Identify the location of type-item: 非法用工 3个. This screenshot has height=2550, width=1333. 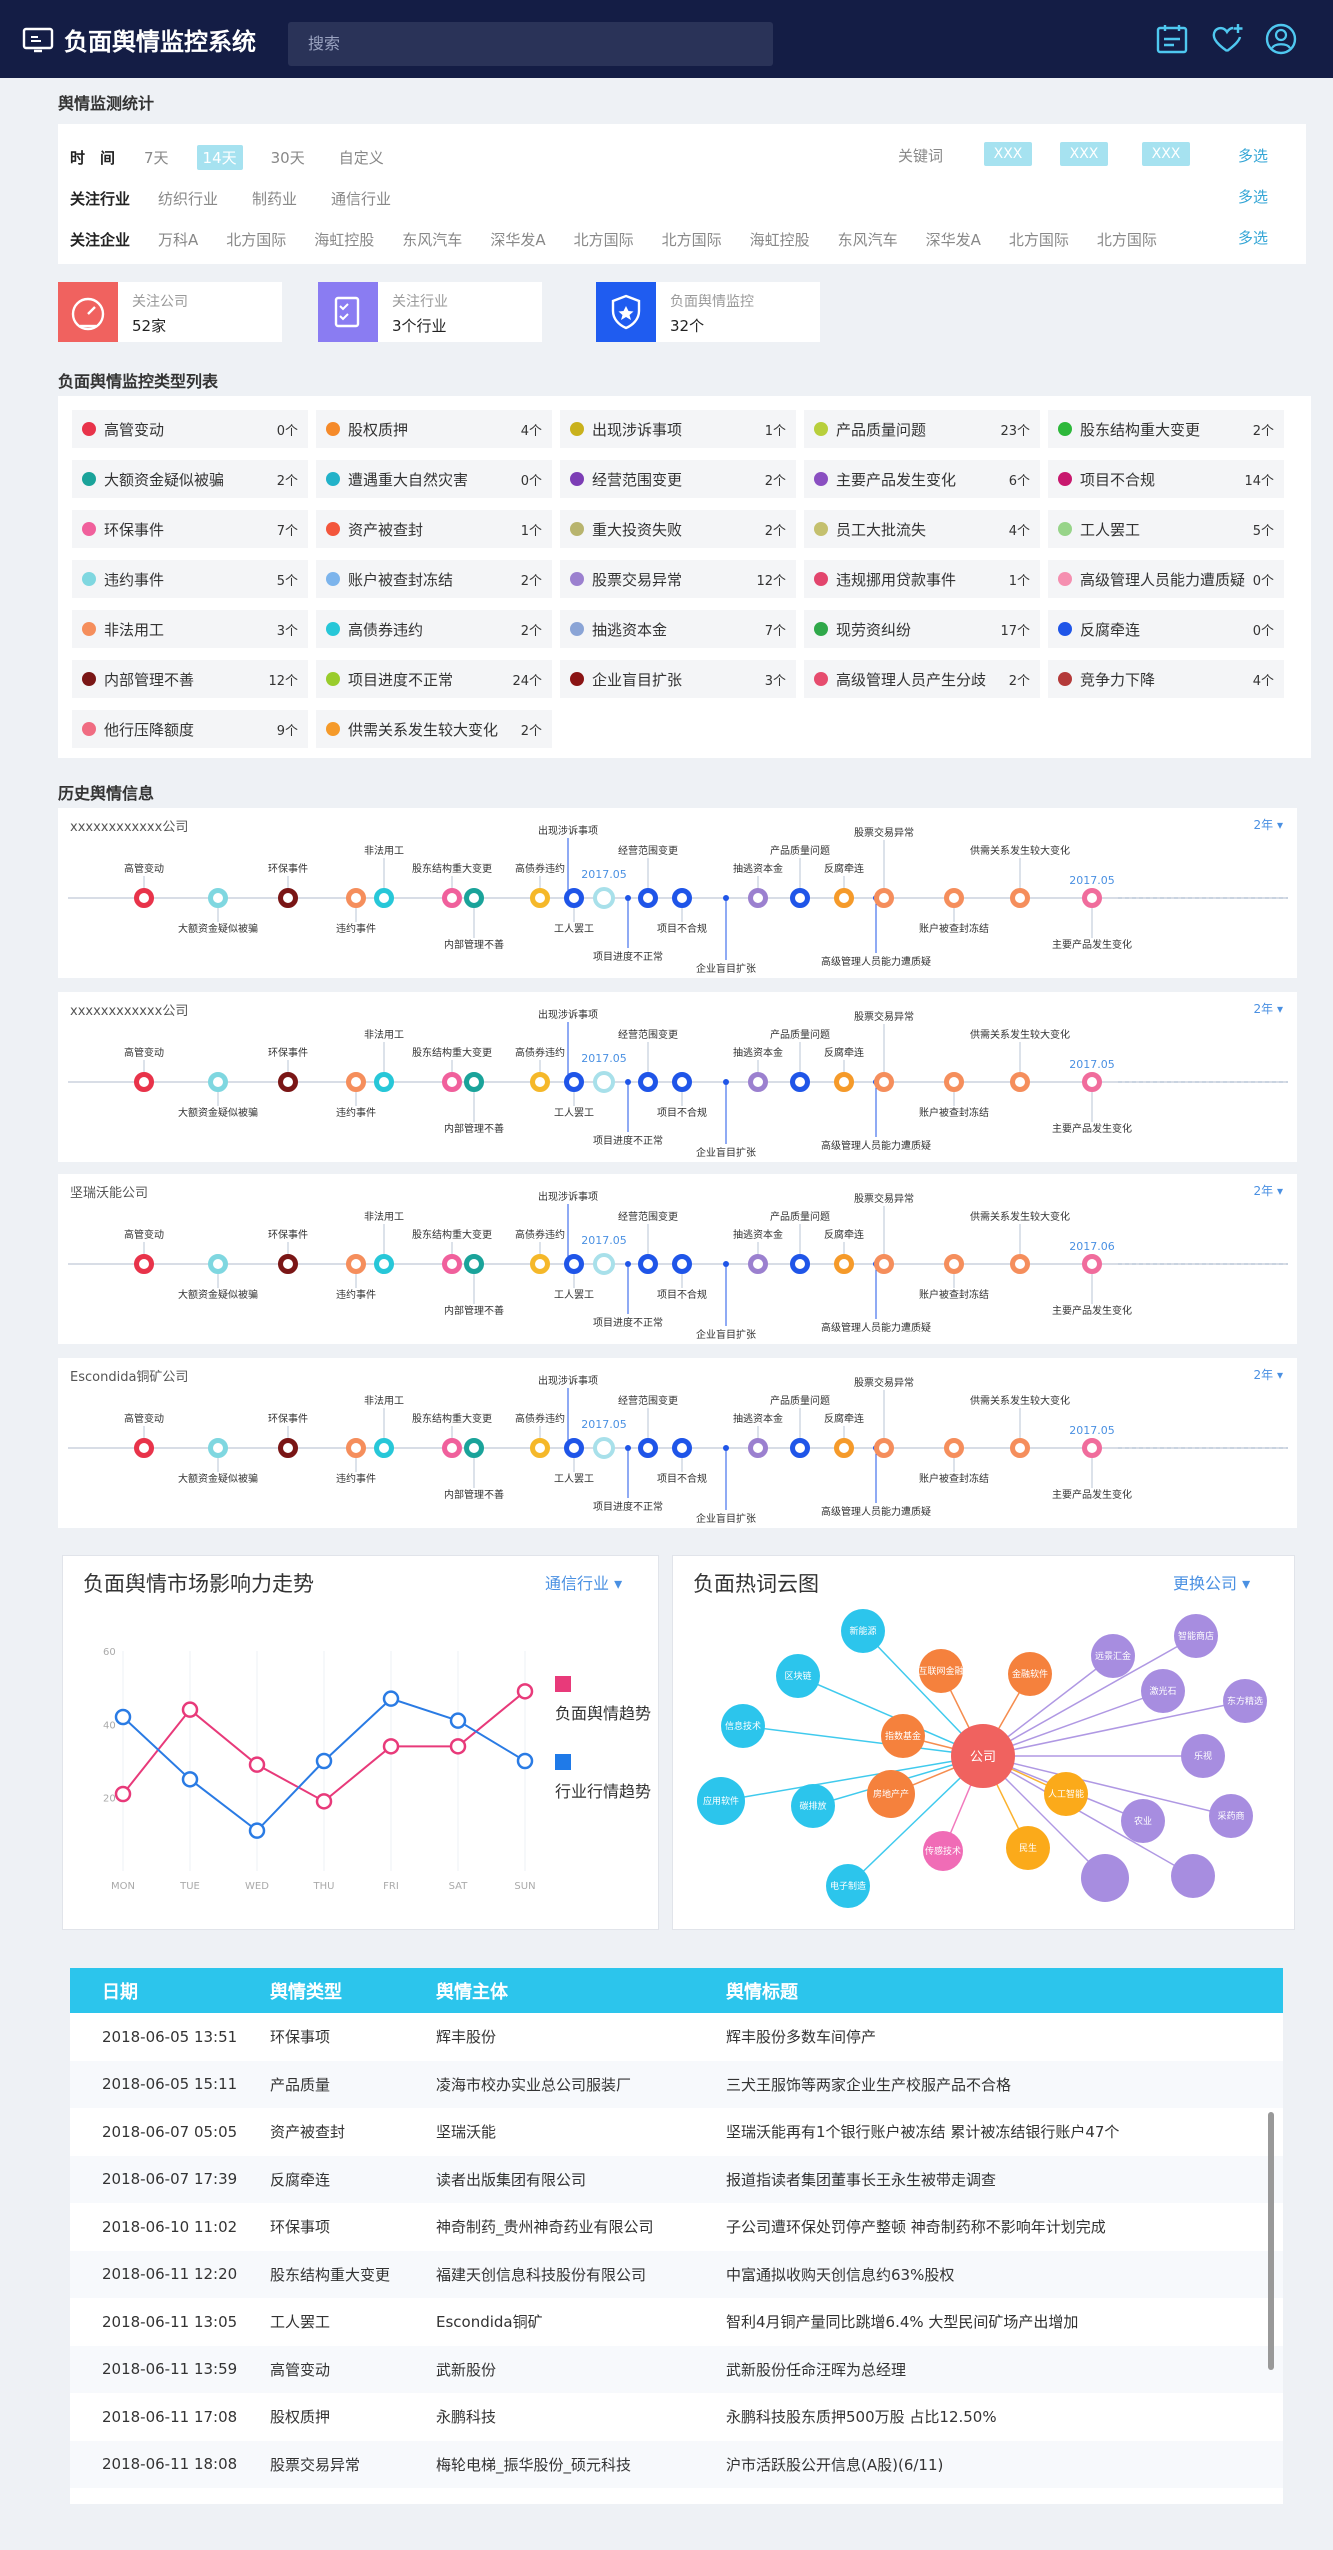
(190, 629).